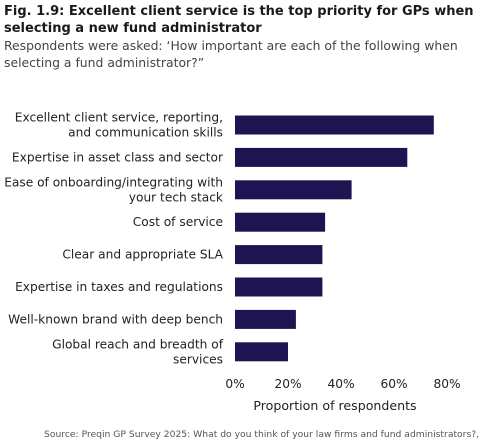 This screenshot has width=499, height=445. Describe the element at coordinates (446, 384) in the screenshot. I see `x-tick-label-80: 80%` at that location.